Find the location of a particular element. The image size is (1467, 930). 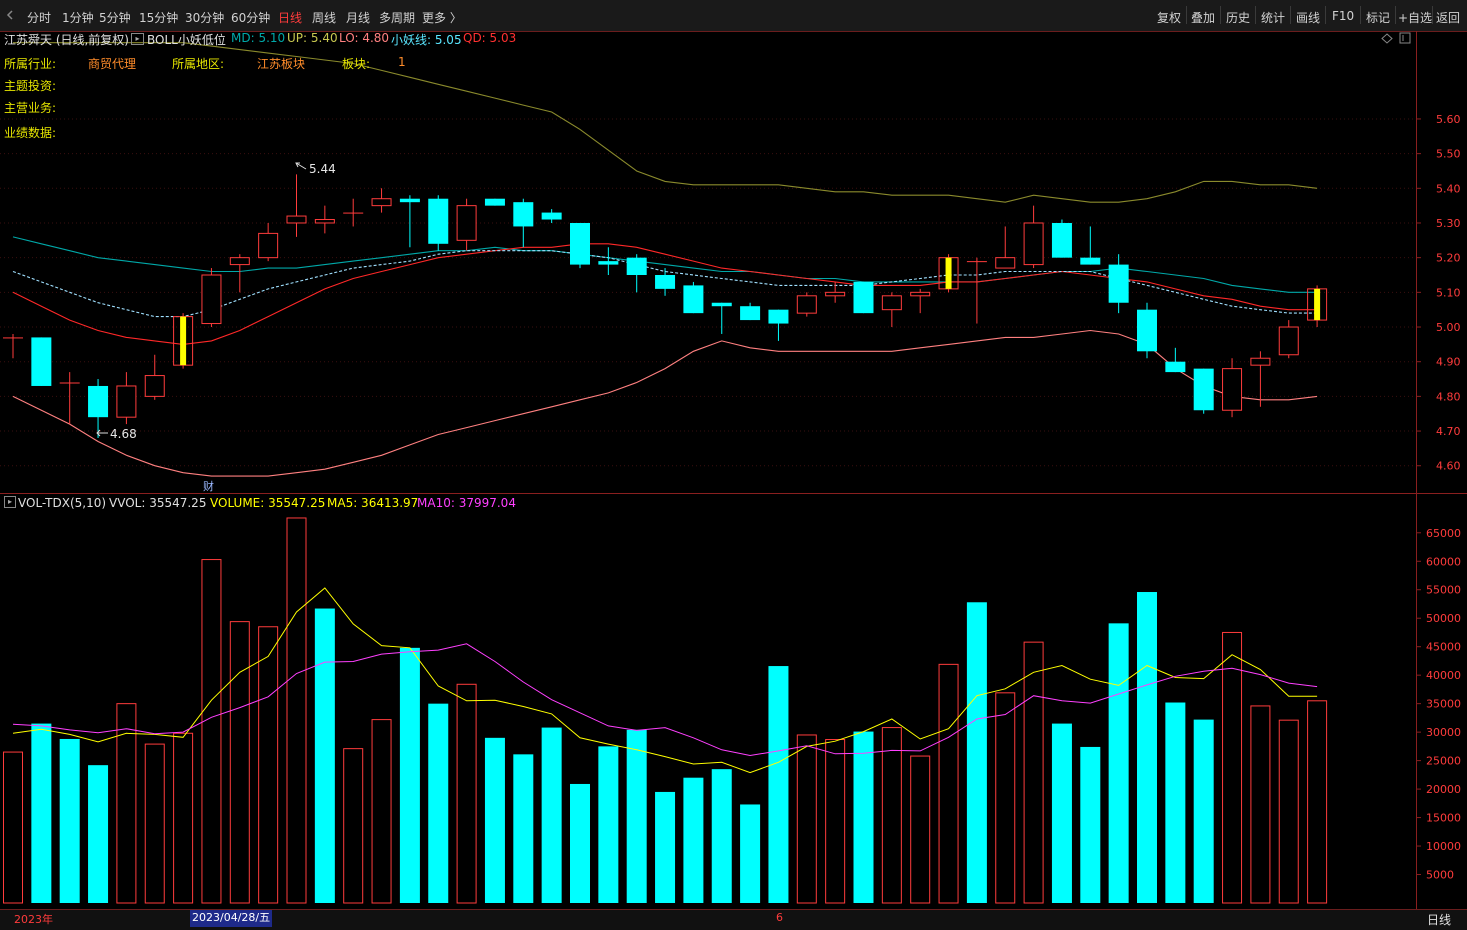

f10-button: F10 is located at coordinates (1343, 16).